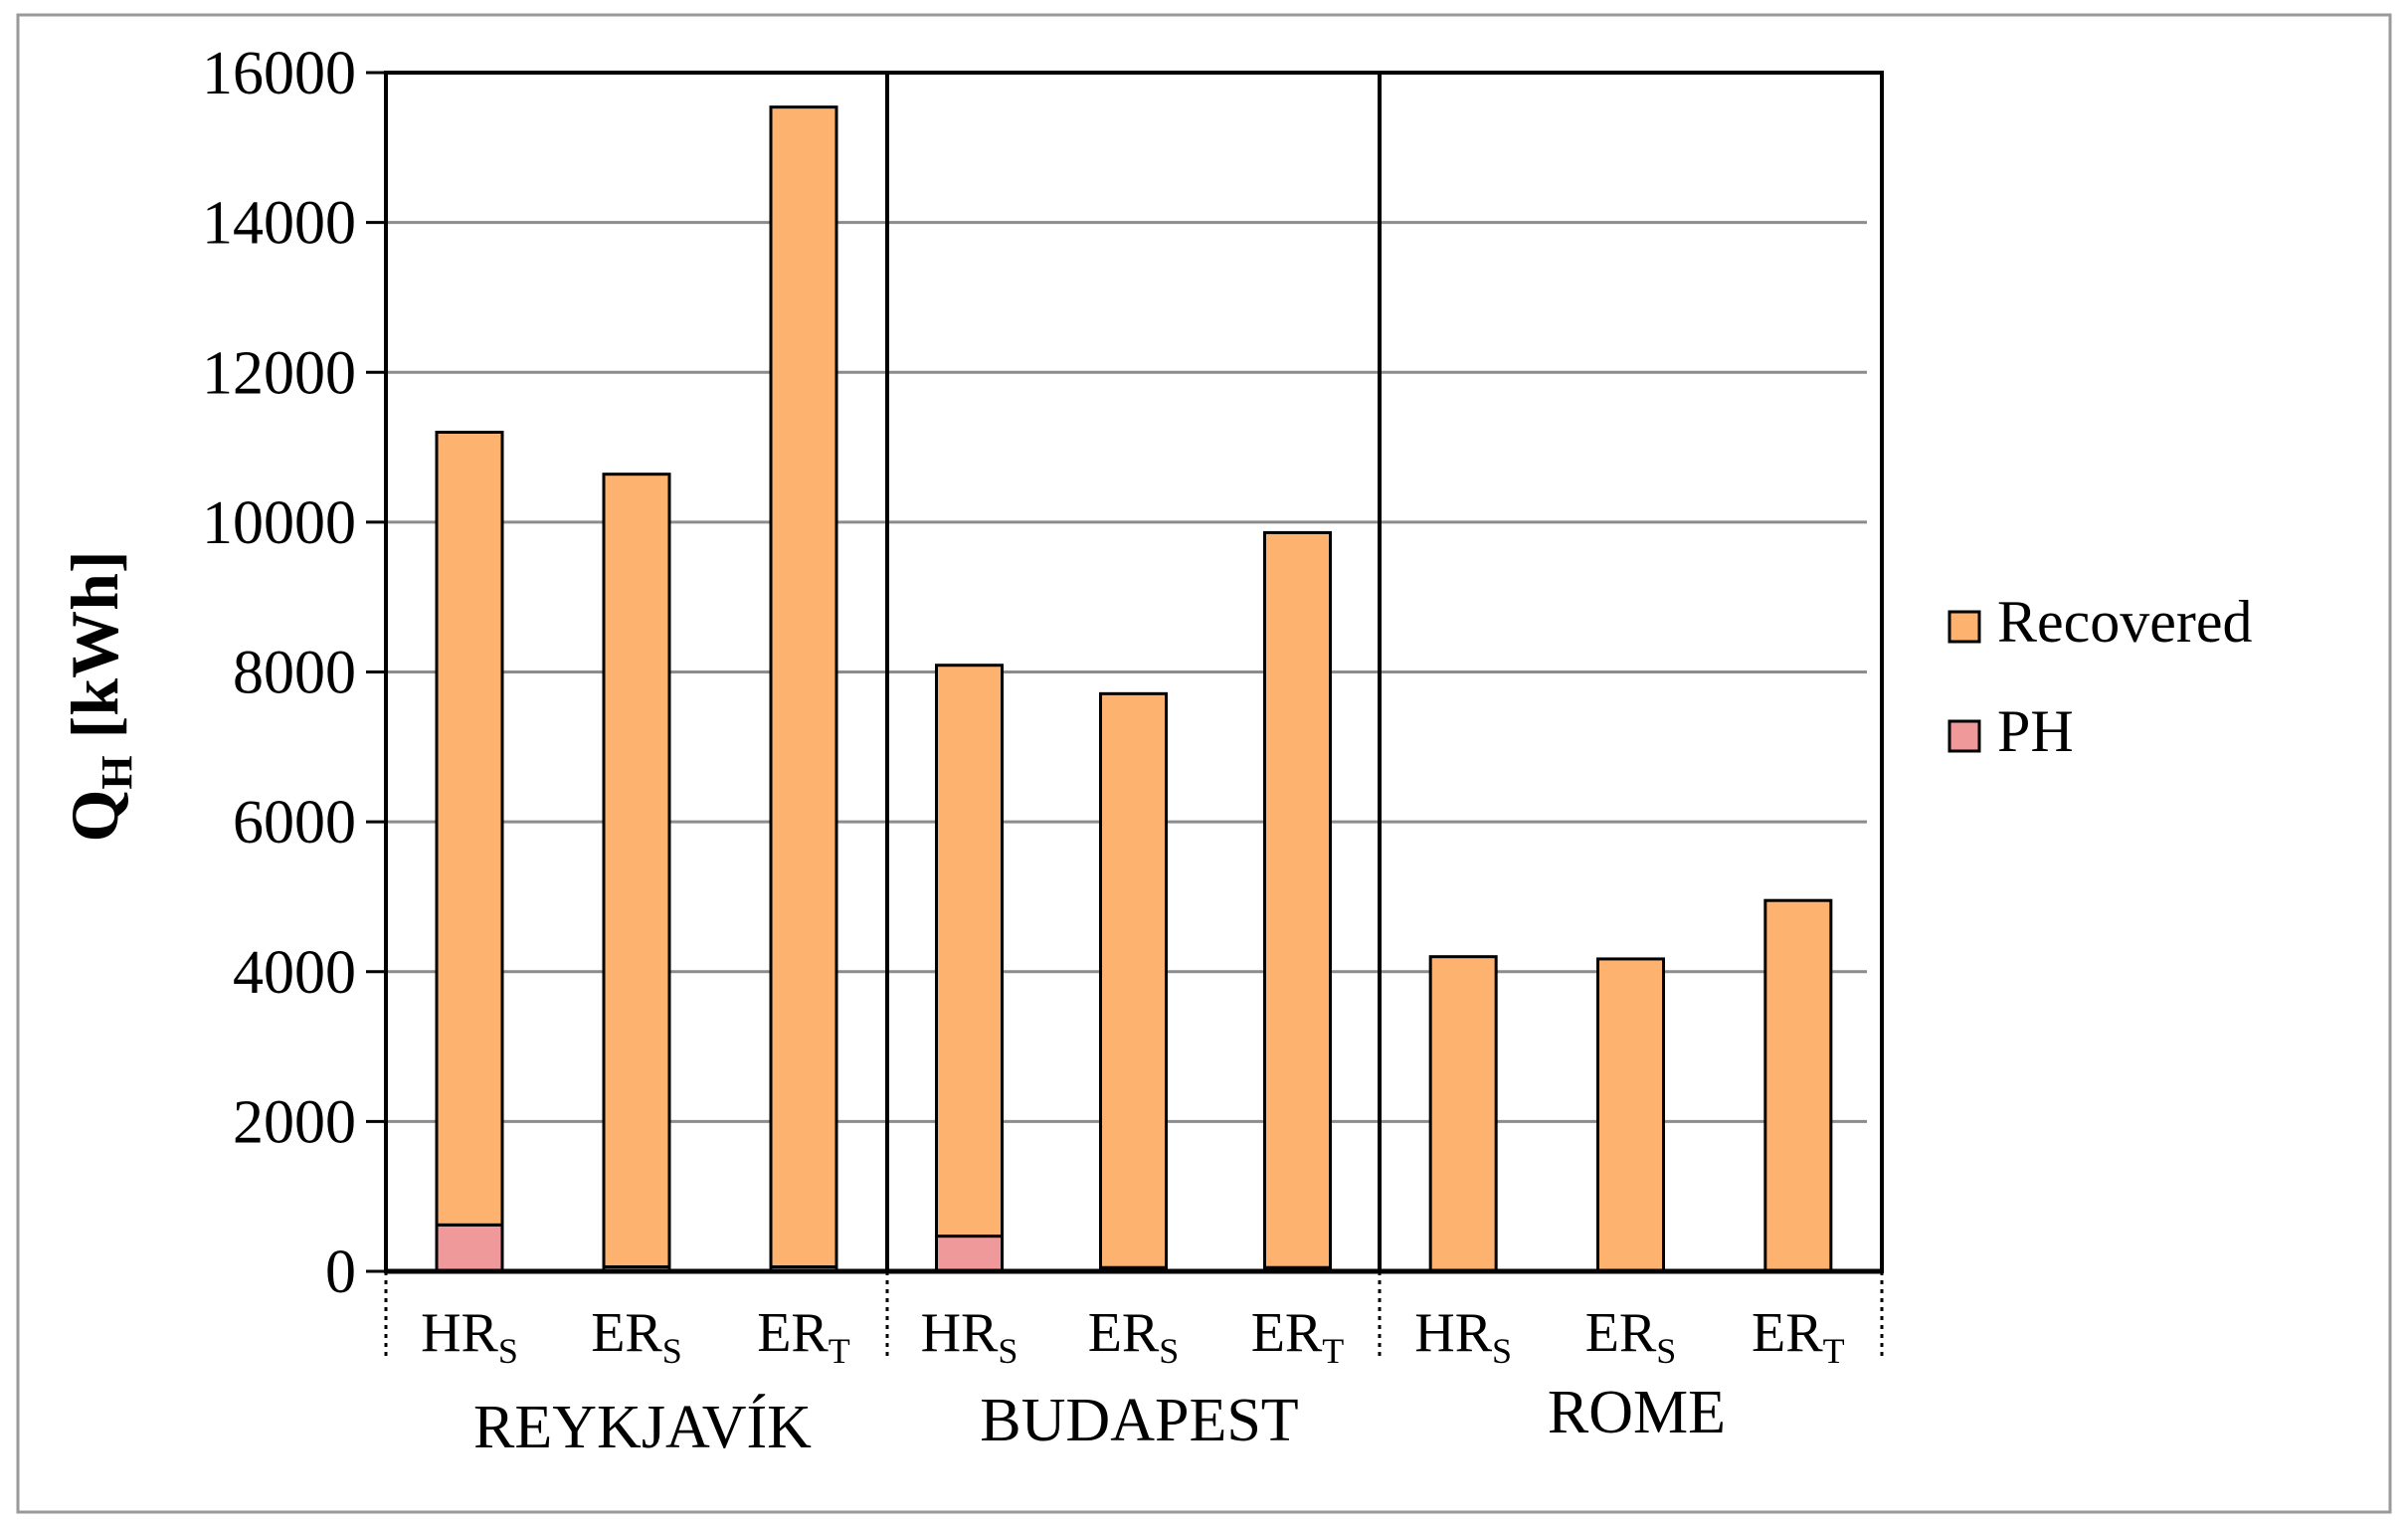 Image resolution: width=2408 pixels, height=1525 pixels. What do you see at coordinates (1139, 1420) in the screenshot?
I see `x-group-label: BUDAPEST` at bounding box center [1139, 1420].